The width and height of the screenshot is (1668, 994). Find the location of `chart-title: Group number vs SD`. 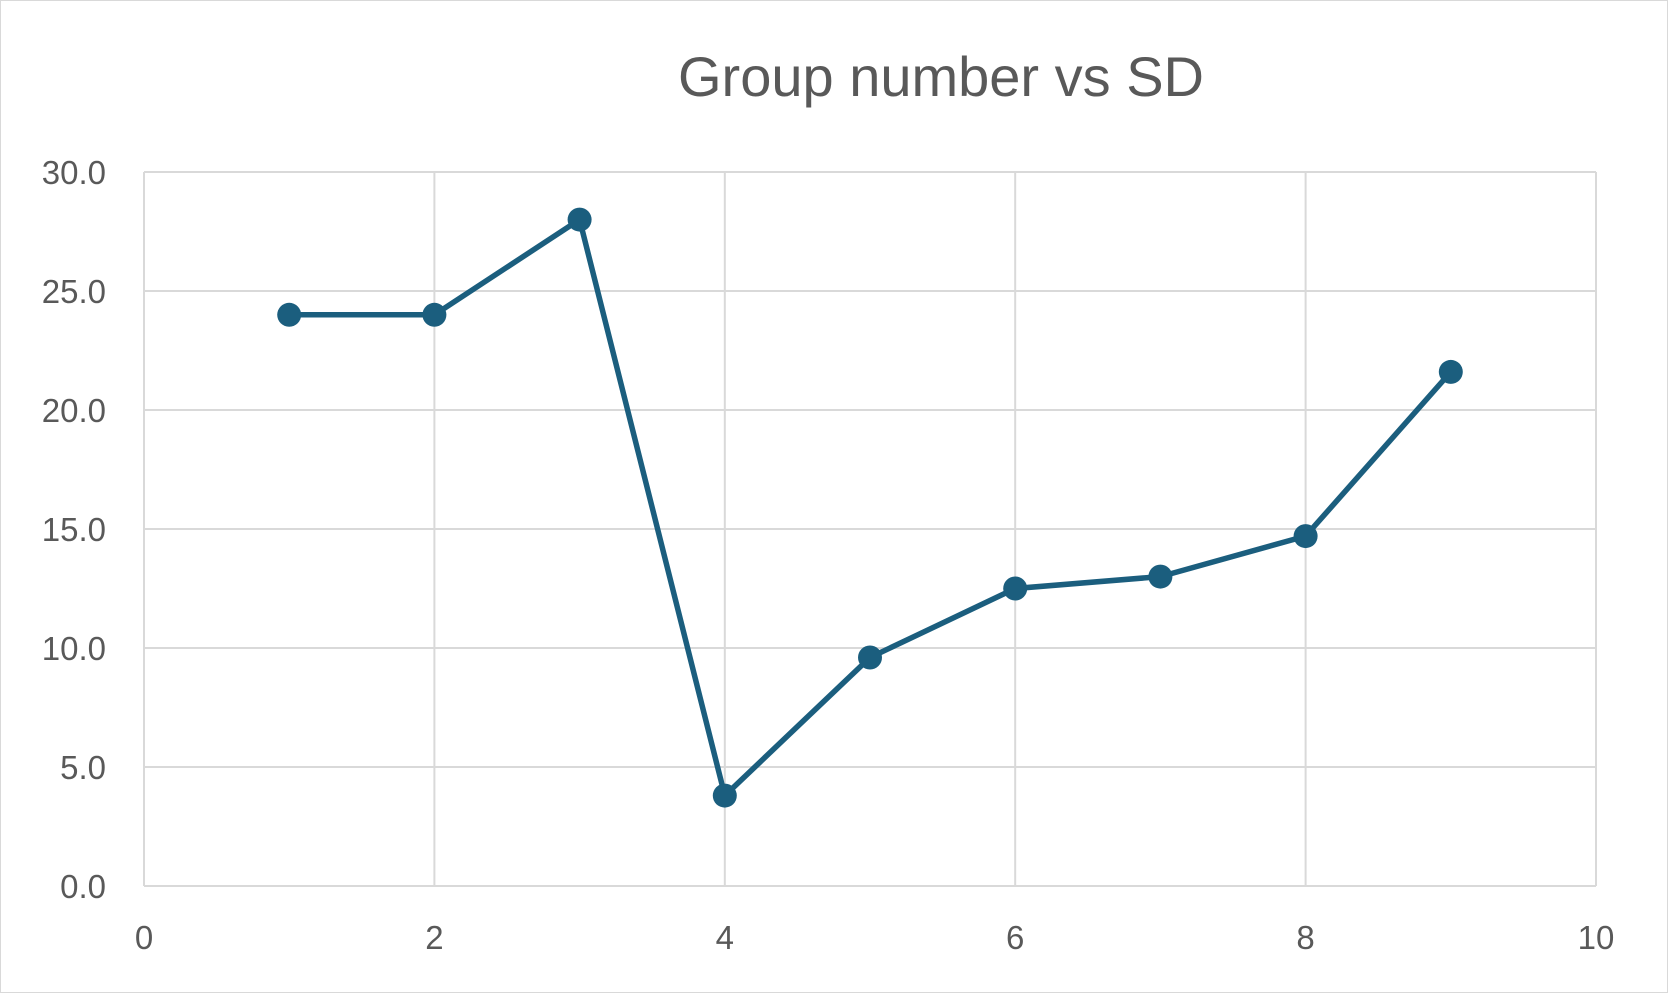

chart-title: Group number vs SD is located at coordinates (941, 76).